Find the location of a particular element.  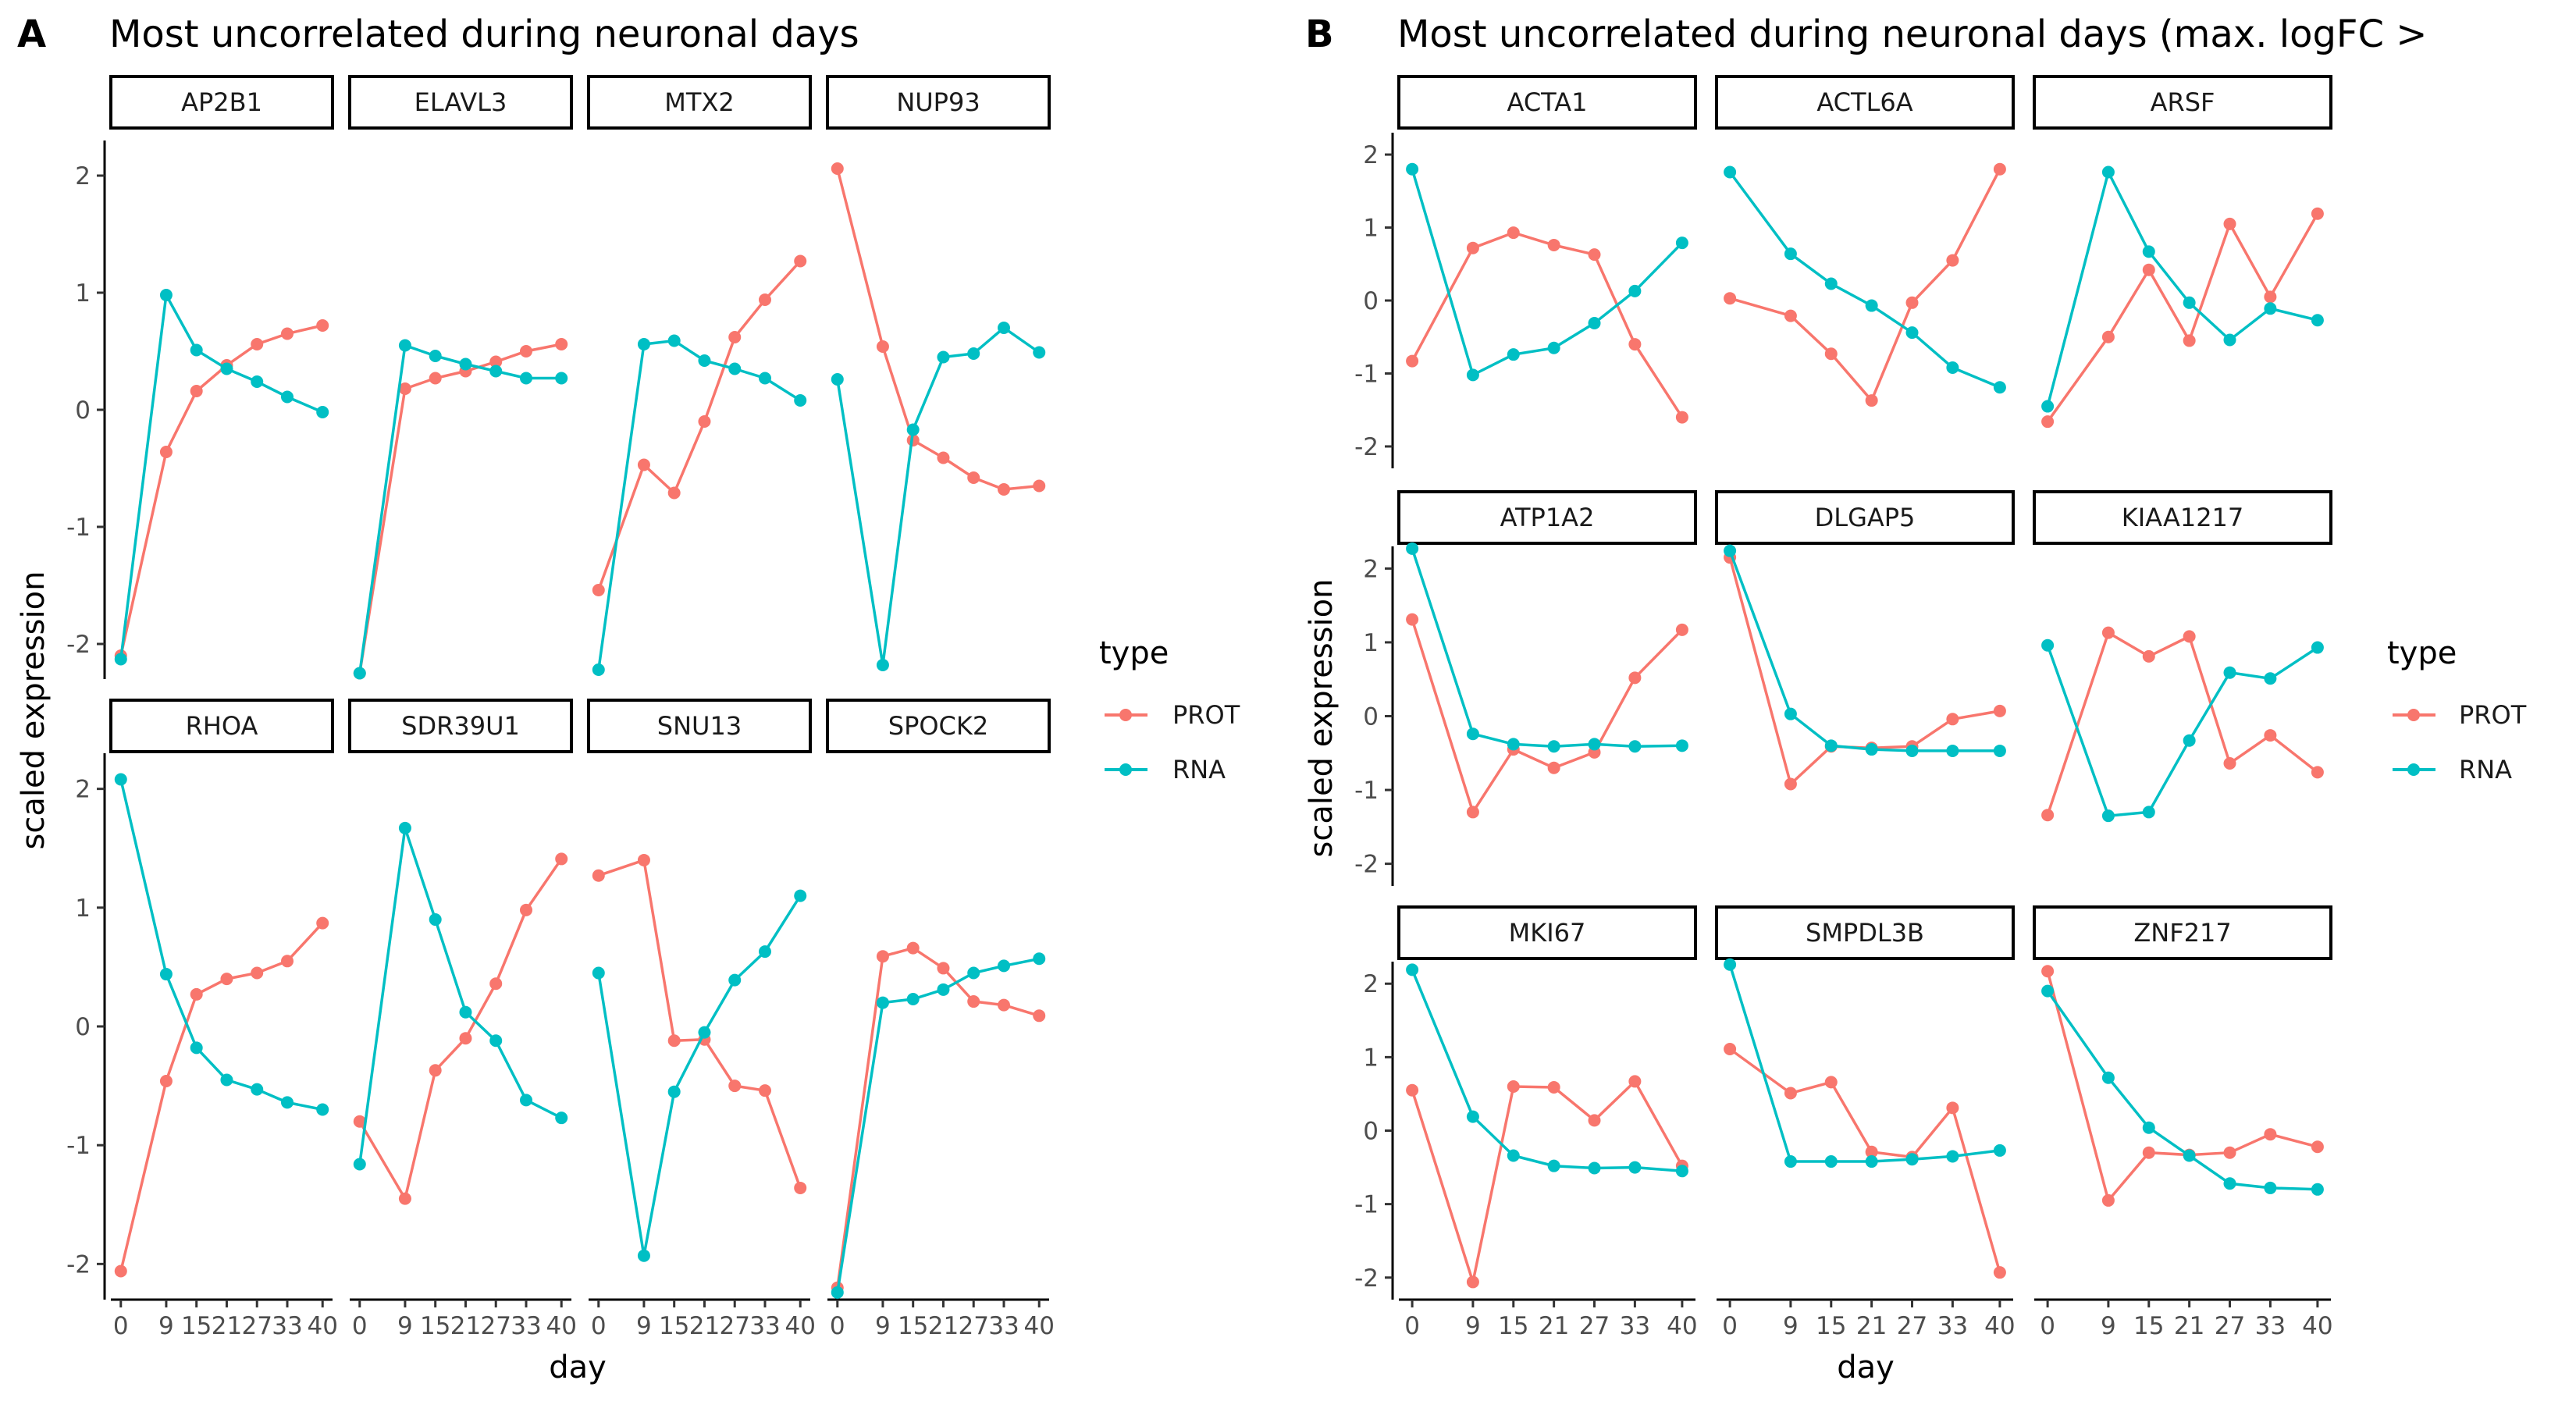

panel-a-strip-sdr39u1 is located at coordinates (460, 726).